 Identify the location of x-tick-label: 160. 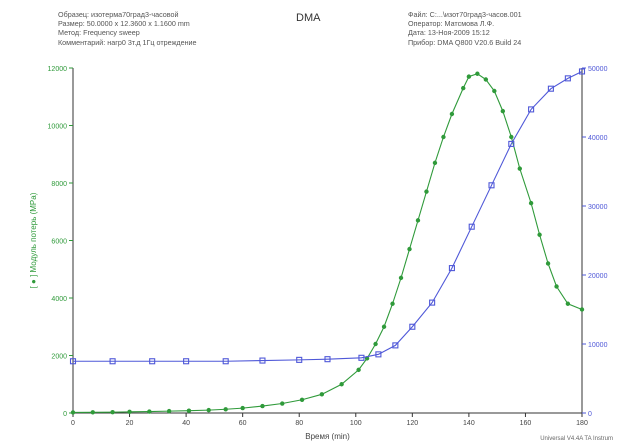
(526, 423).